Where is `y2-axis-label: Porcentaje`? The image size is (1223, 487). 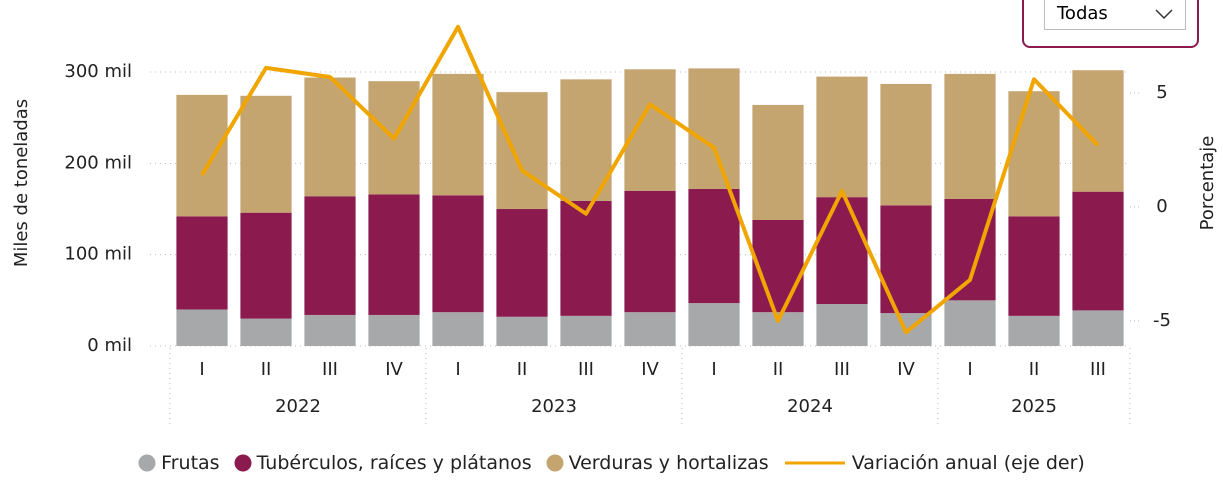
y2-axis-label: Porcentaje is located at coordinates (1207, 183).